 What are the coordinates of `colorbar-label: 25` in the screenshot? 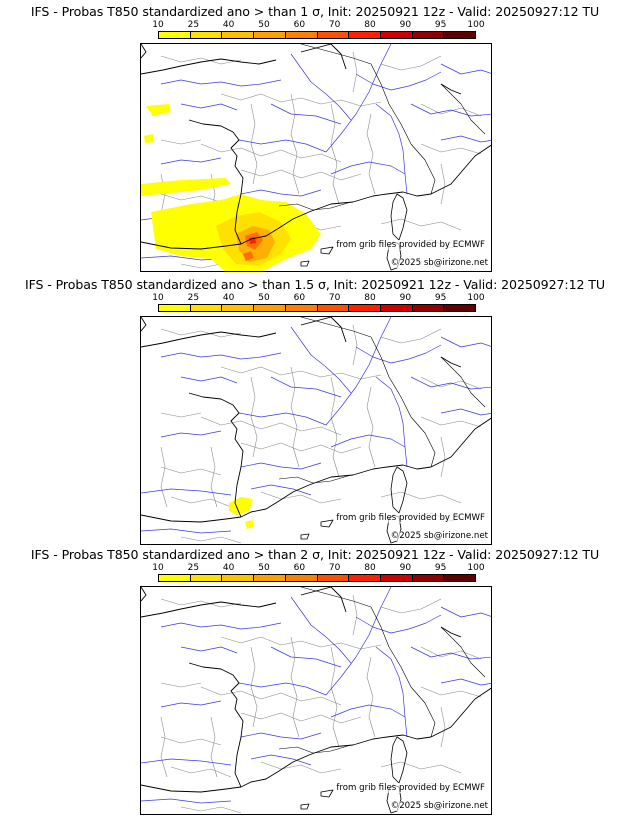 It's located at (193, 25).